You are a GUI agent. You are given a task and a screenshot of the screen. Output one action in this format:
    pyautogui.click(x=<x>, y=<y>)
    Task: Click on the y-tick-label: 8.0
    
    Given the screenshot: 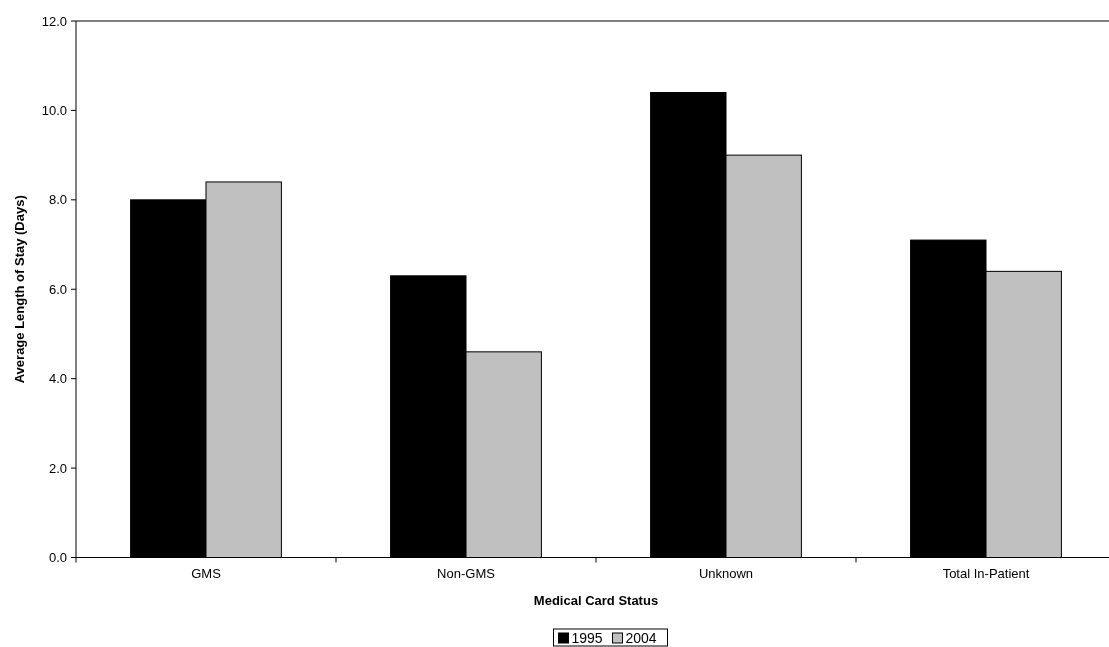 What is the action you would take?
    pyautogui.click(x=57, y=200)
    